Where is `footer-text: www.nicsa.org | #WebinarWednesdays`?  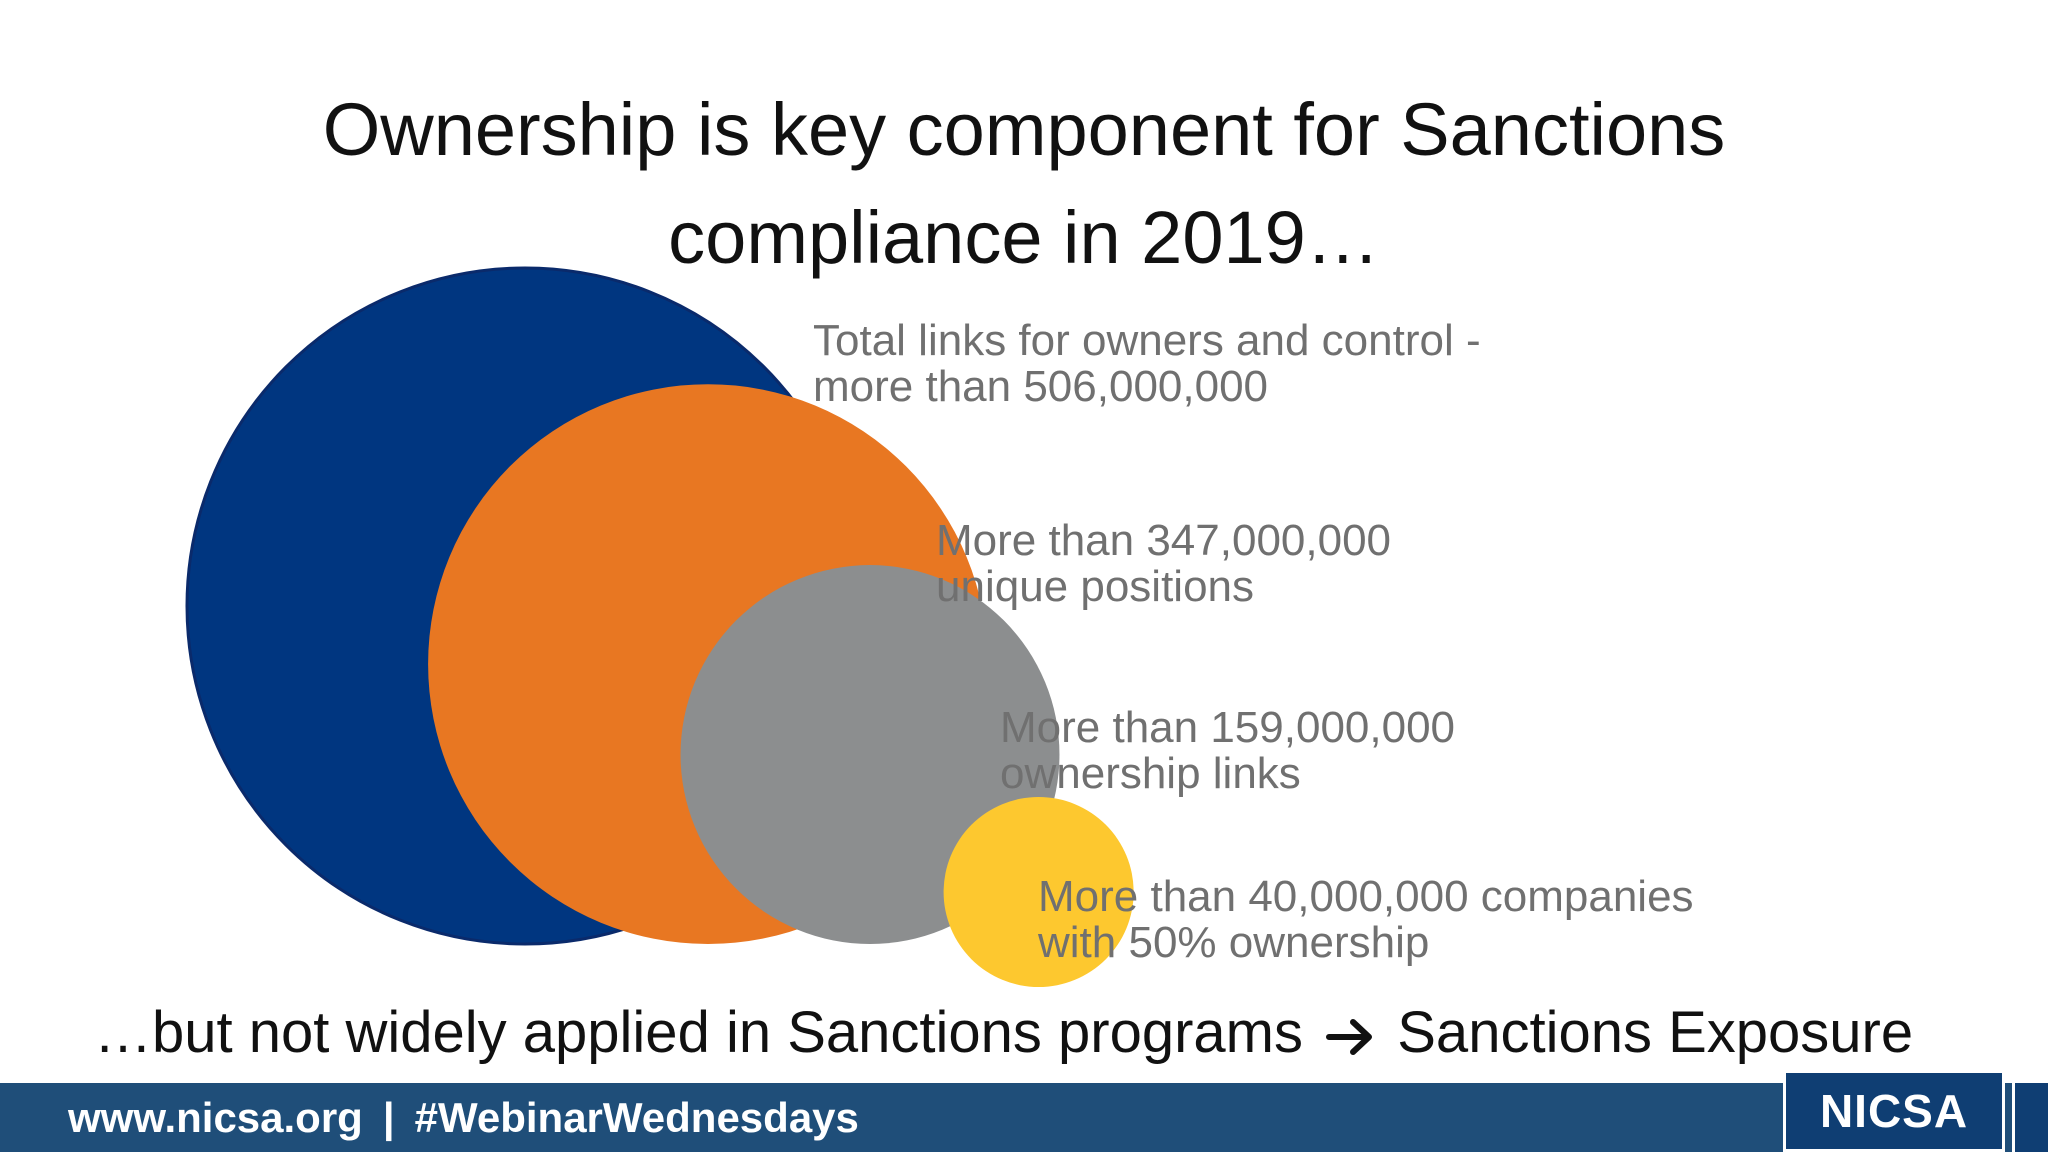 footer-text: www.nicsa.org | #WebinarWednesdays is located at coordinates (463, 1117).